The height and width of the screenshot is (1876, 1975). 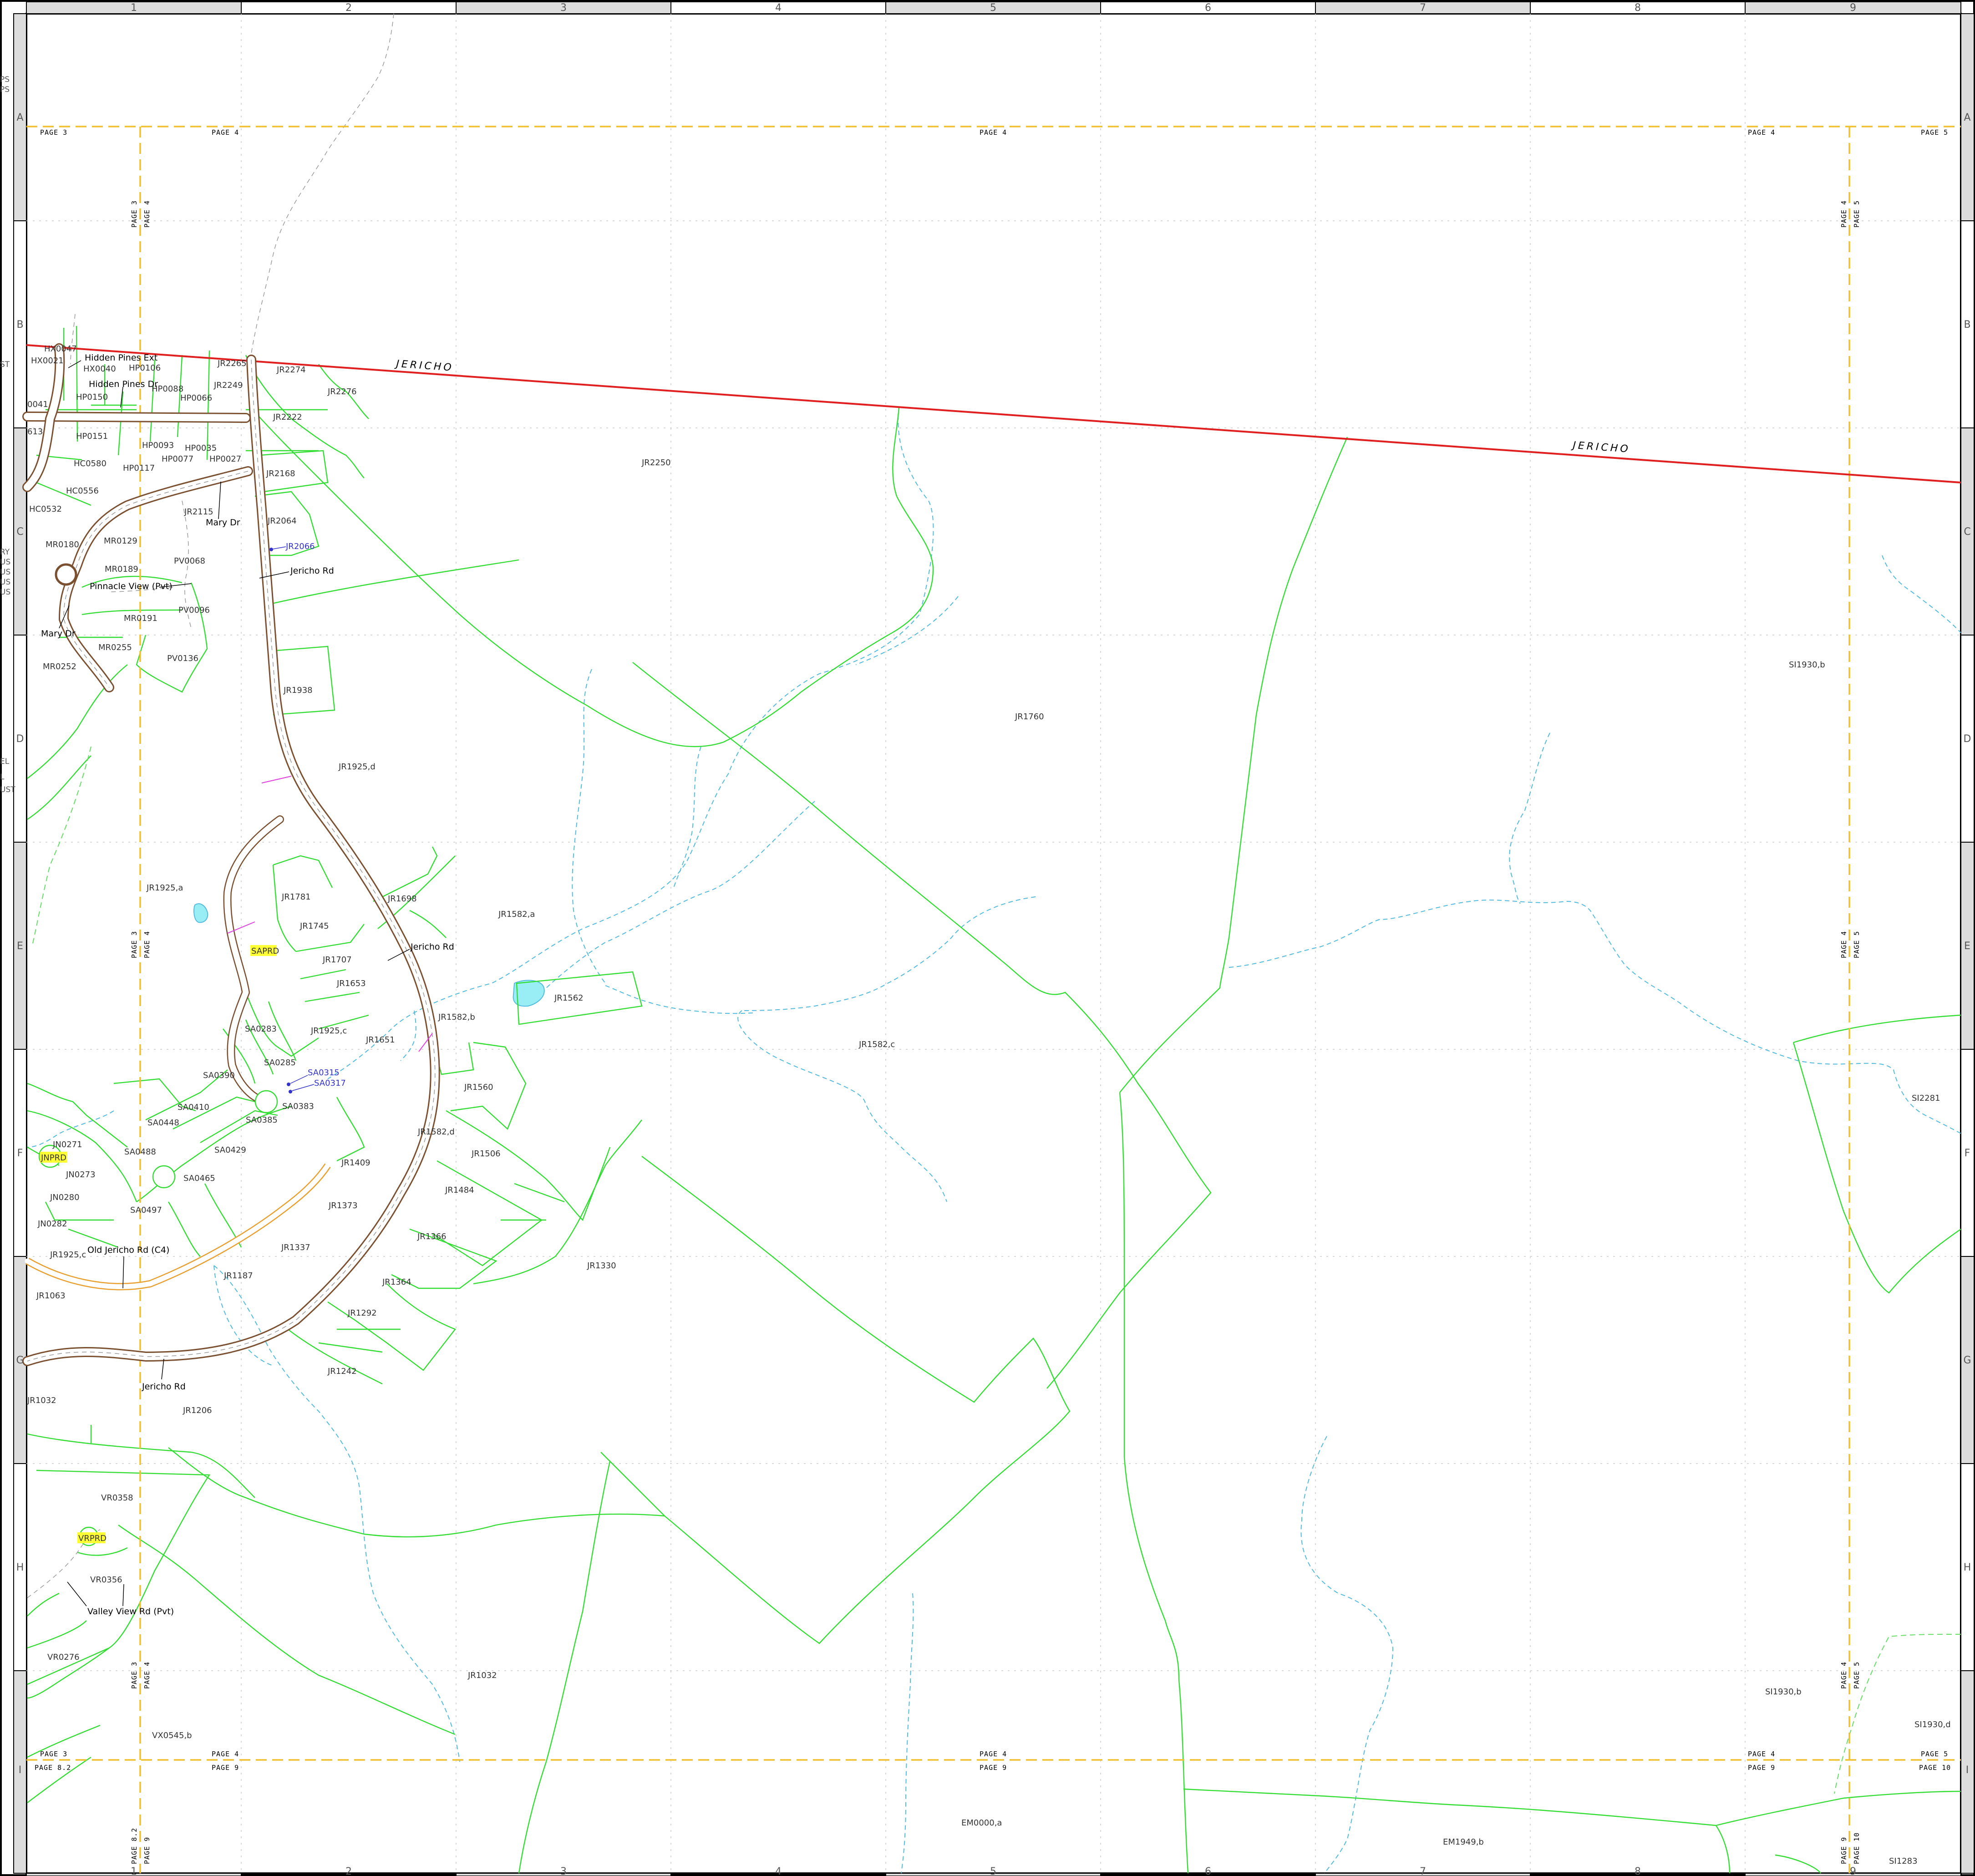 I want to click on margin-fragment: L, so click(x=2, y=777).